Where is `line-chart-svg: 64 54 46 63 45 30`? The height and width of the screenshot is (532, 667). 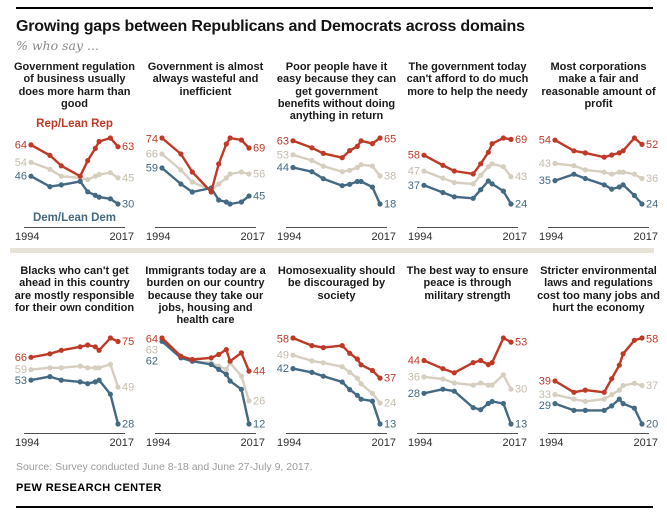
line-chart-svg: 64 54 46 63 45 30 is located at coordinates (74, 173).